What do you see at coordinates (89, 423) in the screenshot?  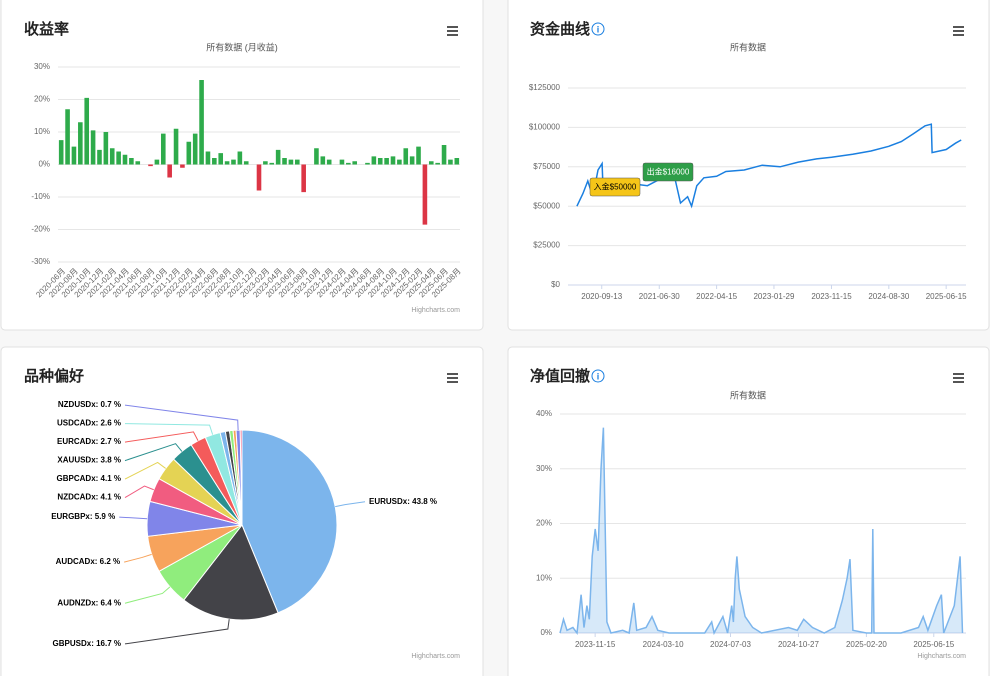 I see `slice-label: USDCADx: 2.6 %` at bounding box center [89, 423].